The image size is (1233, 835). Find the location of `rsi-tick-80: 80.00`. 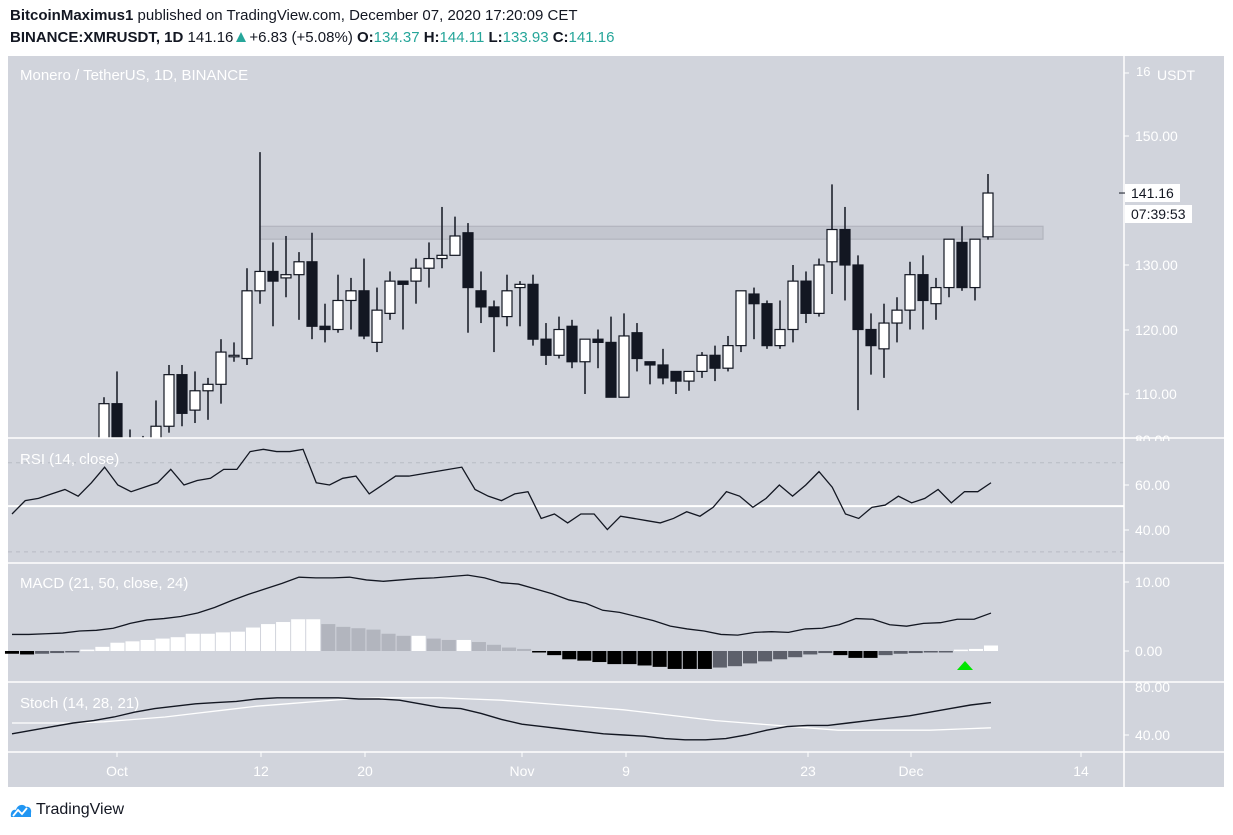

rsi-tick-80: 80.00 is located at coordinates (1153, 436).